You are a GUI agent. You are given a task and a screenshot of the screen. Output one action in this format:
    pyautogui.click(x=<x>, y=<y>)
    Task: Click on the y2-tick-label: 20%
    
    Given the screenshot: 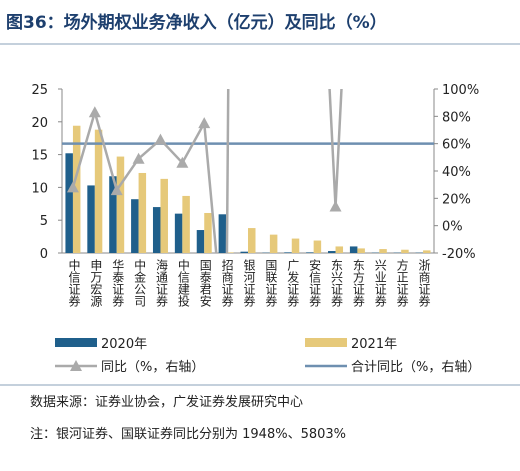 What is the action you would take?
    pyautogui.click(x=456, y=199)
    